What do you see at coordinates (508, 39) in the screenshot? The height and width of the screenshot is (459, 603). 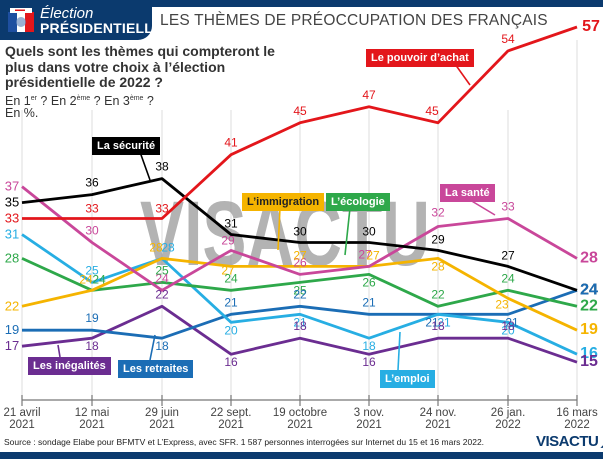 I see `data-label: 54` at bounding box center [508, 39].